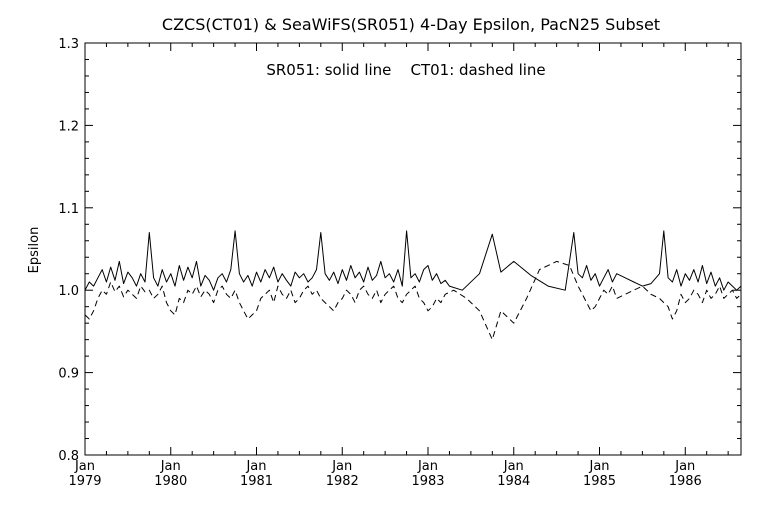  I want to click on x-tick-year-label: 1985, so click(599, 481).